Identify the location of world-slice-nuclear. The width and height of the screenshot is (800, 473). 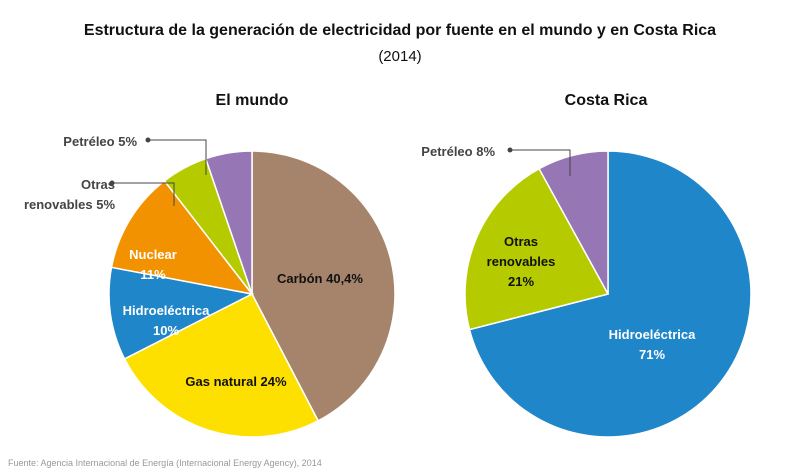
(182, 237).